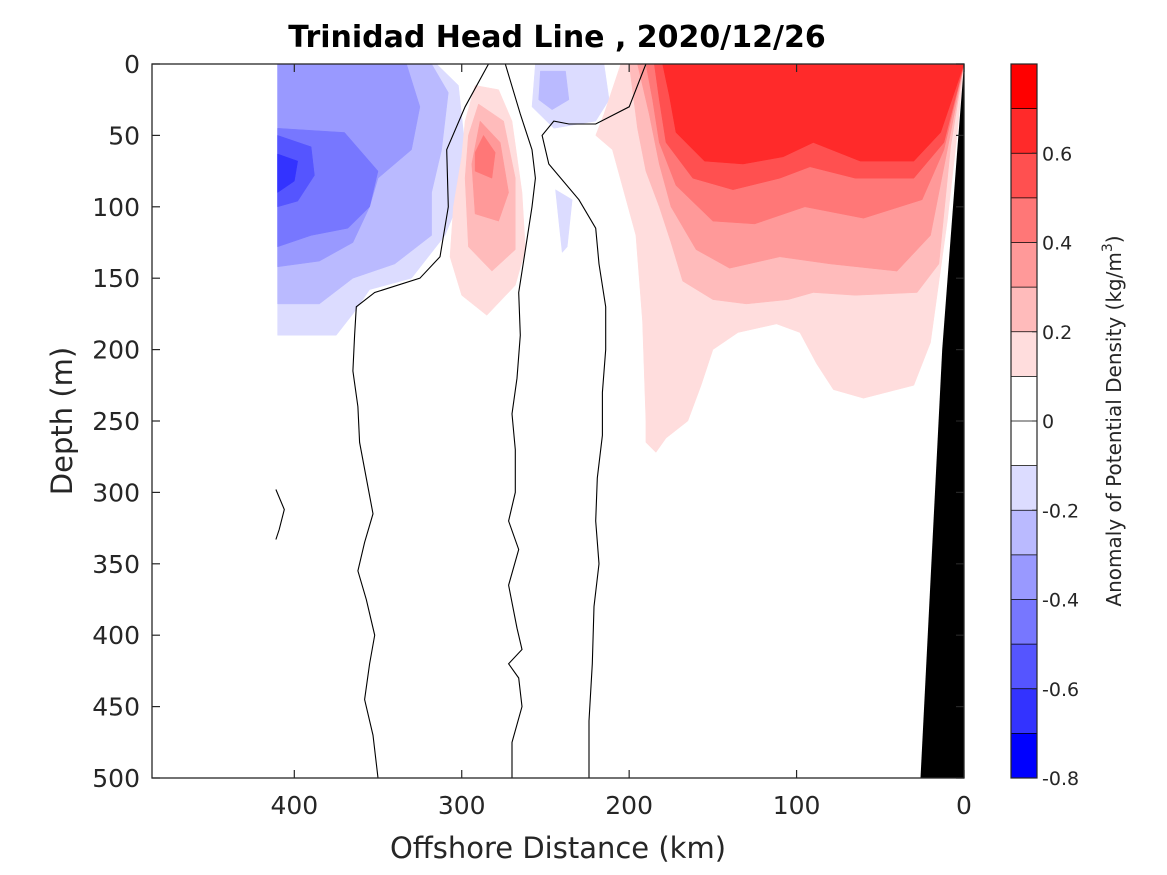 Image resolution: width=1167 pixels, height=875 pixels. What do you see at coordinates (1060, 511) in the screenshot?
I see `colorbar-tick-label: -0.2` at bounding box center [1060, 511].